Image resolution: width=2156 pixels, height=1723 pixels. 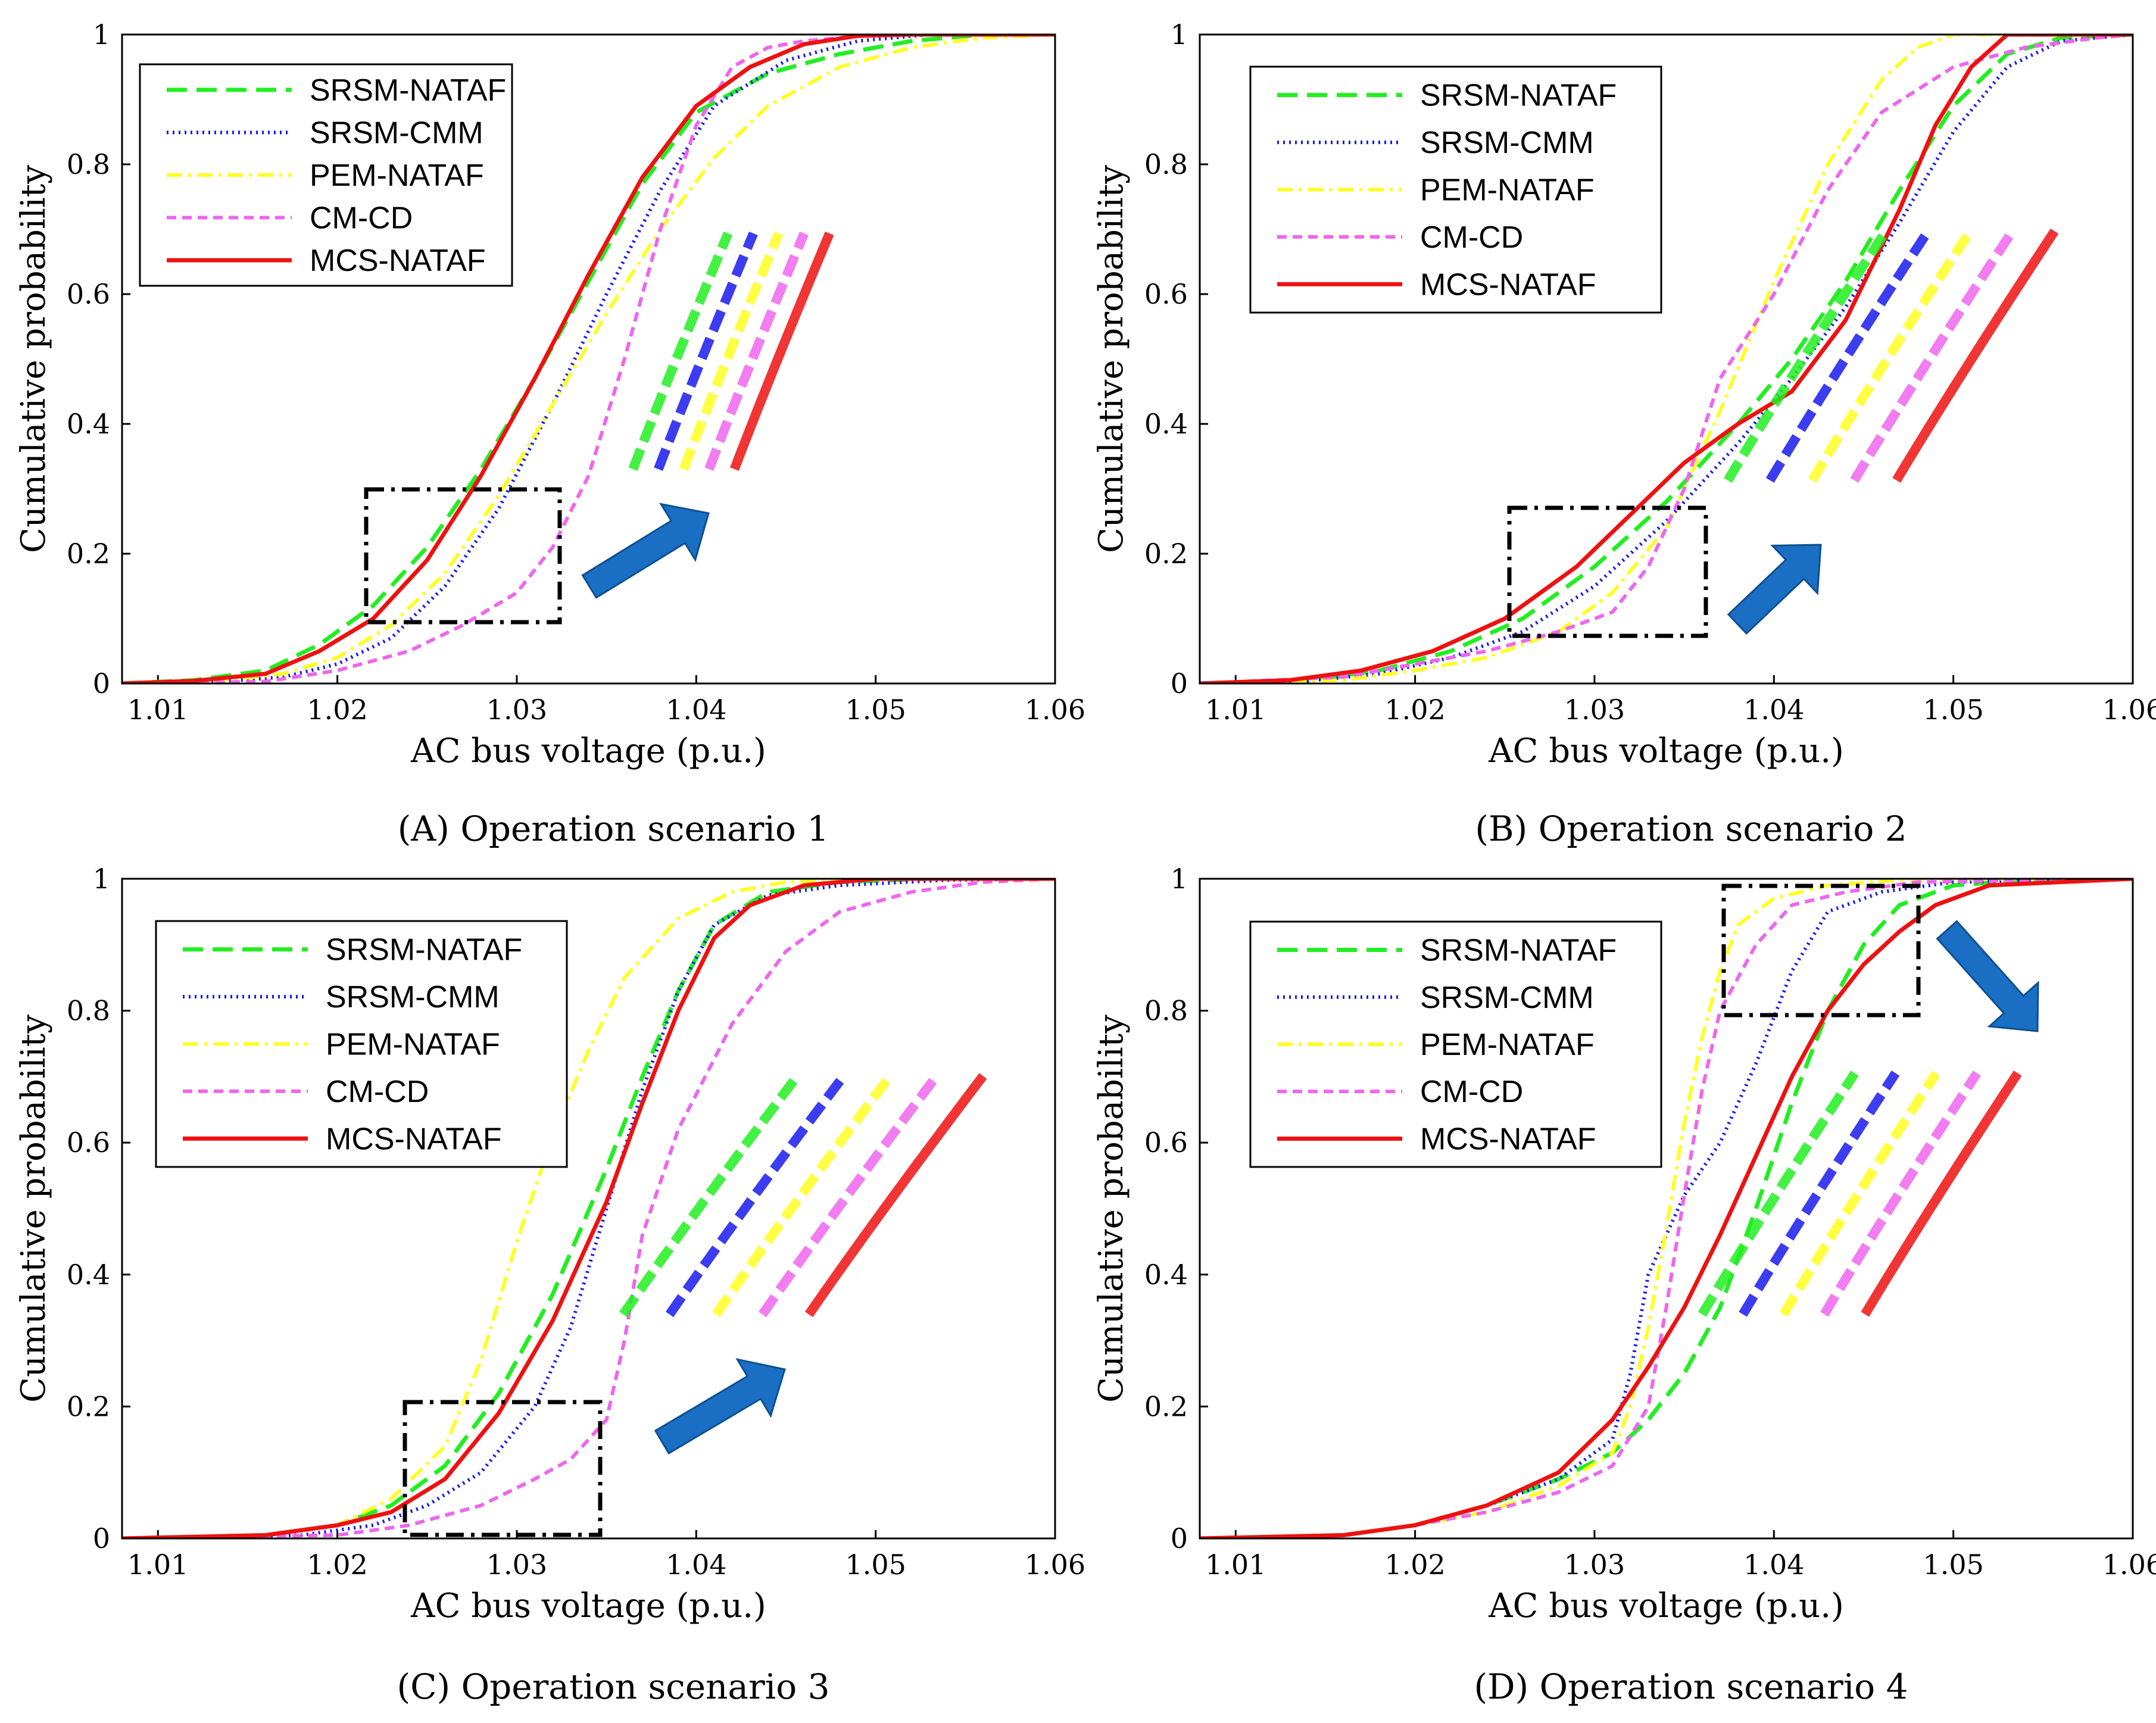 What do you see at coordinates (88, 164) in the screenshot?
I see `y-tick-label: 0.8` at bounding box center [88, 164].